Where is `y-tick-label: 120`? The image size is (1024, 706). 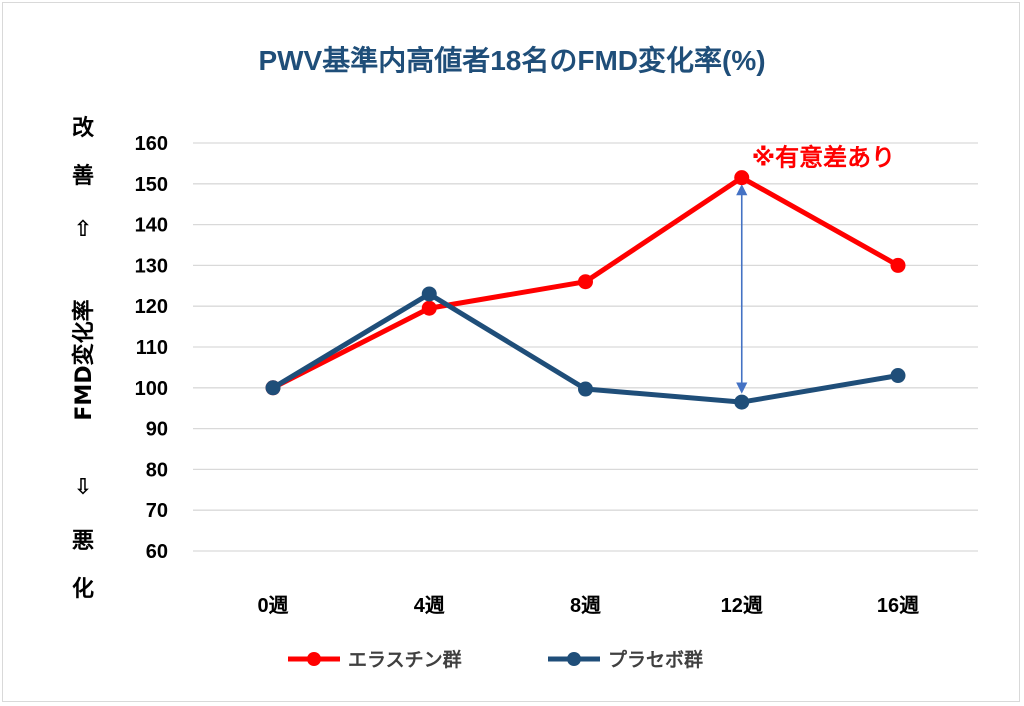 y-tick-label: 120 is located at coordinates (151, 307).